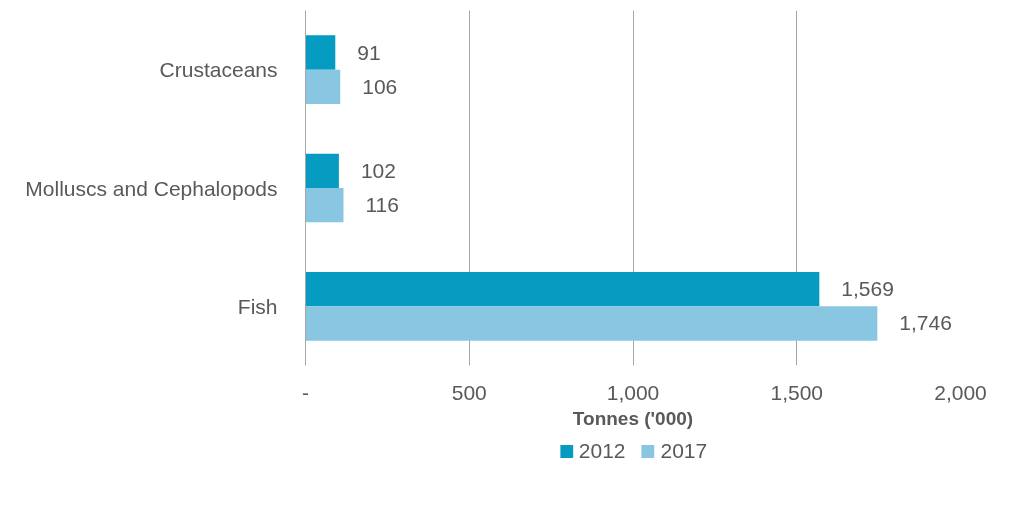 The width and height of the screenshot is (1014, 529). I want to click on y-tick-label: Molluscs and Cephalopods, so click(151, 188).